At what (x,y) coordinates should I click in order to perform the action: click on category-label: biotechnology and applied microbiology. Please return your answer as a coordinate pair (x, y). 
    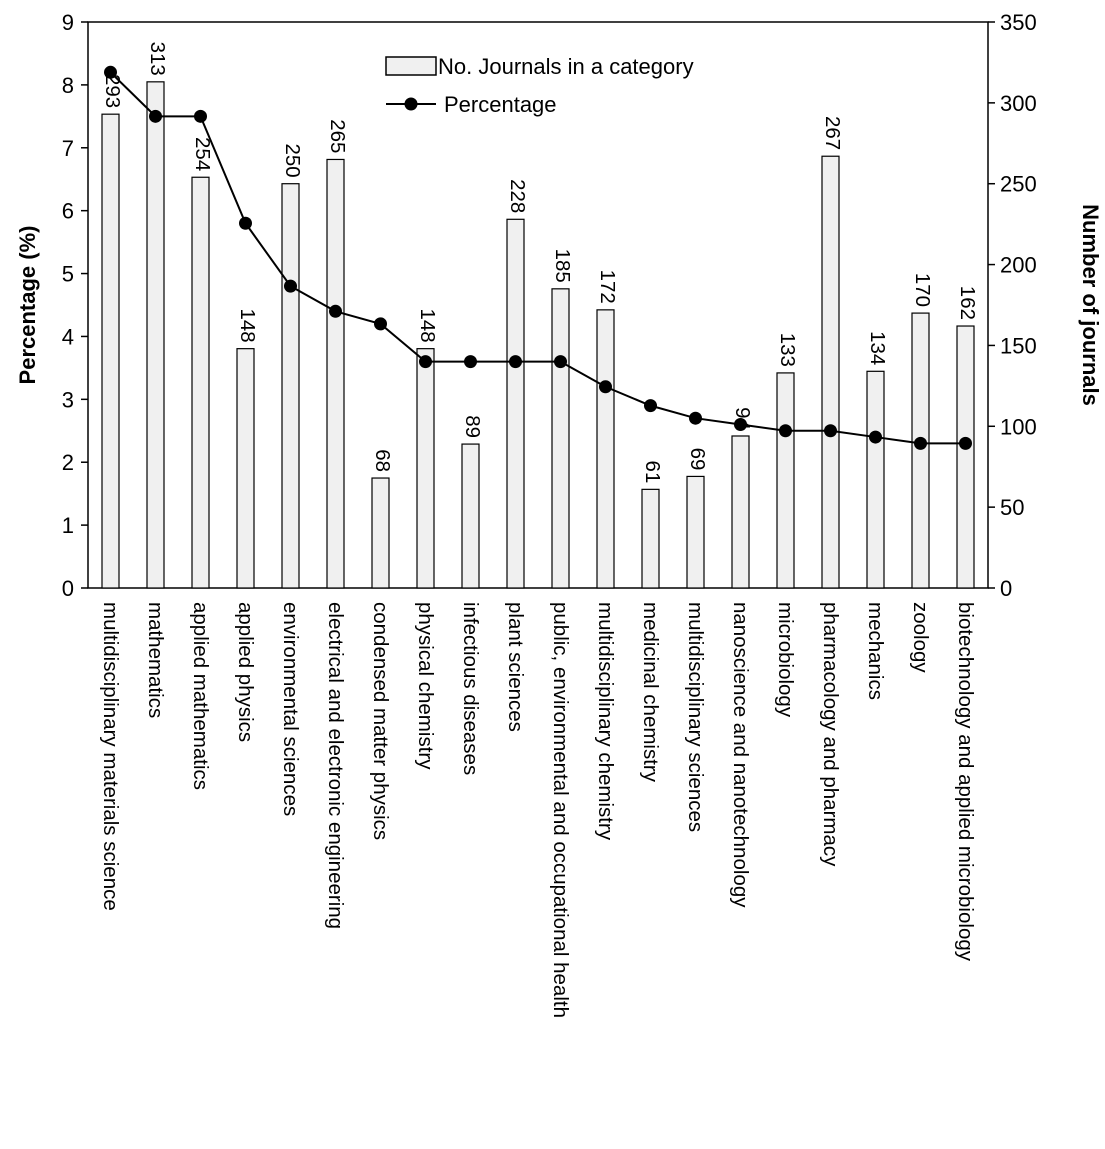
    Looking at the image, I should click on (965, 782).